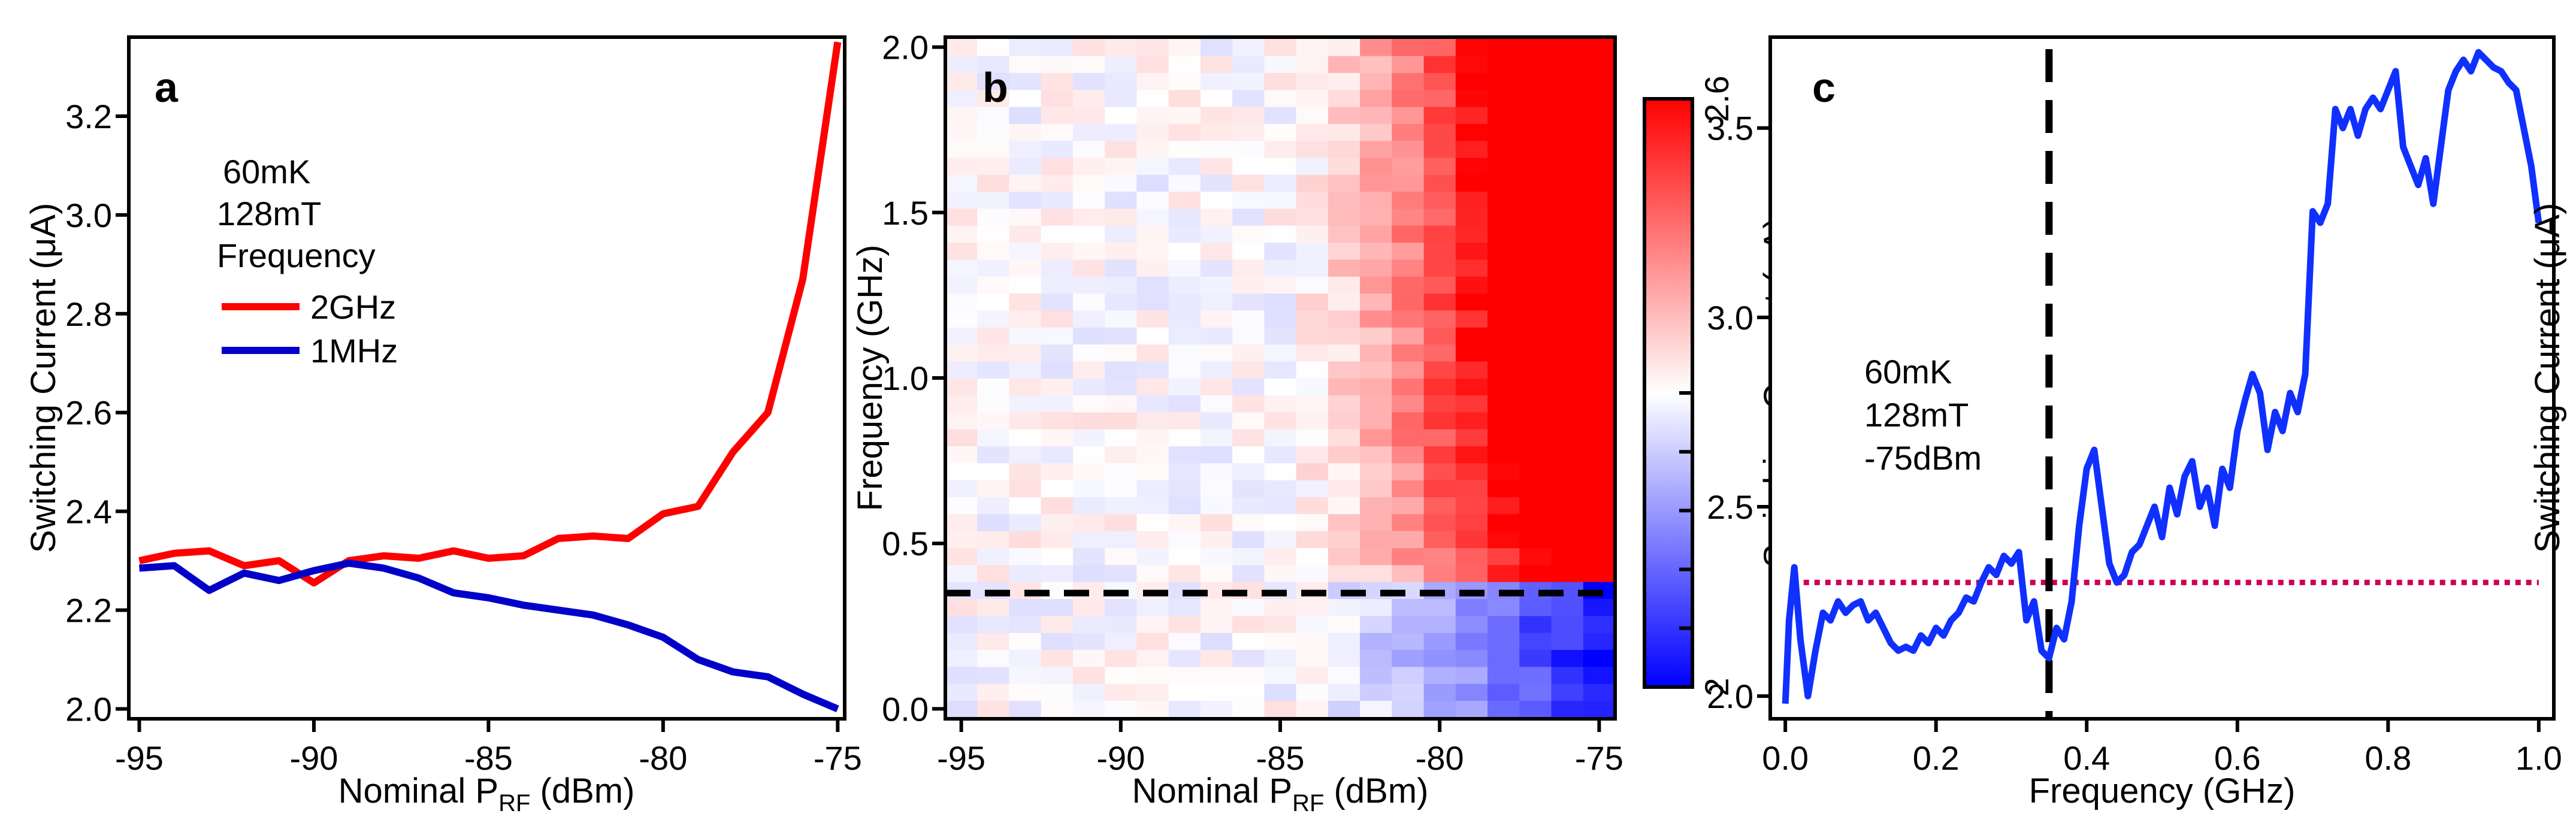 Image resolution: width=2576 pixels, height=835 pixels. Describe the element at coordinates (1730, 507) in the screenshot. I see `panel-c-y-tick-label: 2.5` at that location.